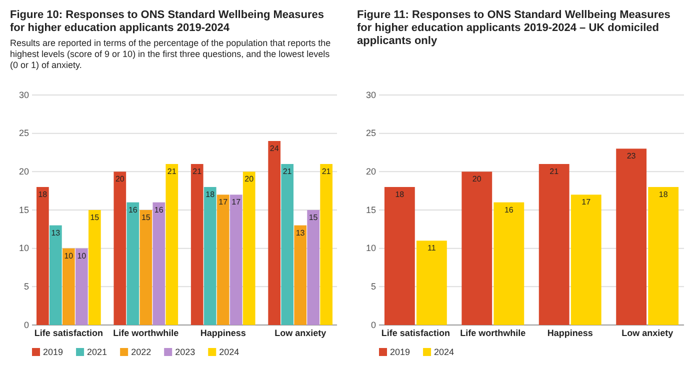  What do you see at coordinates (97, 352) in the screenshot?
I see `legend-label: 2021` at bounding box center [97, 352].